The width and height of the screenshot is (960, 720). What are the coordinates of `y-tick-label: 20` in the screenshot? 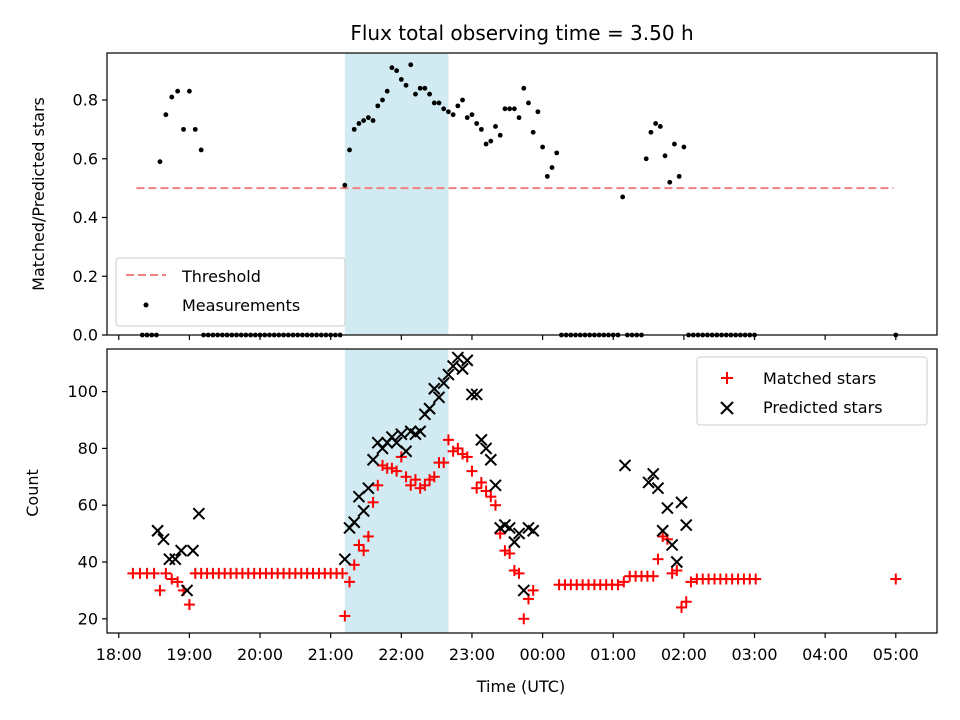 It's located at (88, 618).